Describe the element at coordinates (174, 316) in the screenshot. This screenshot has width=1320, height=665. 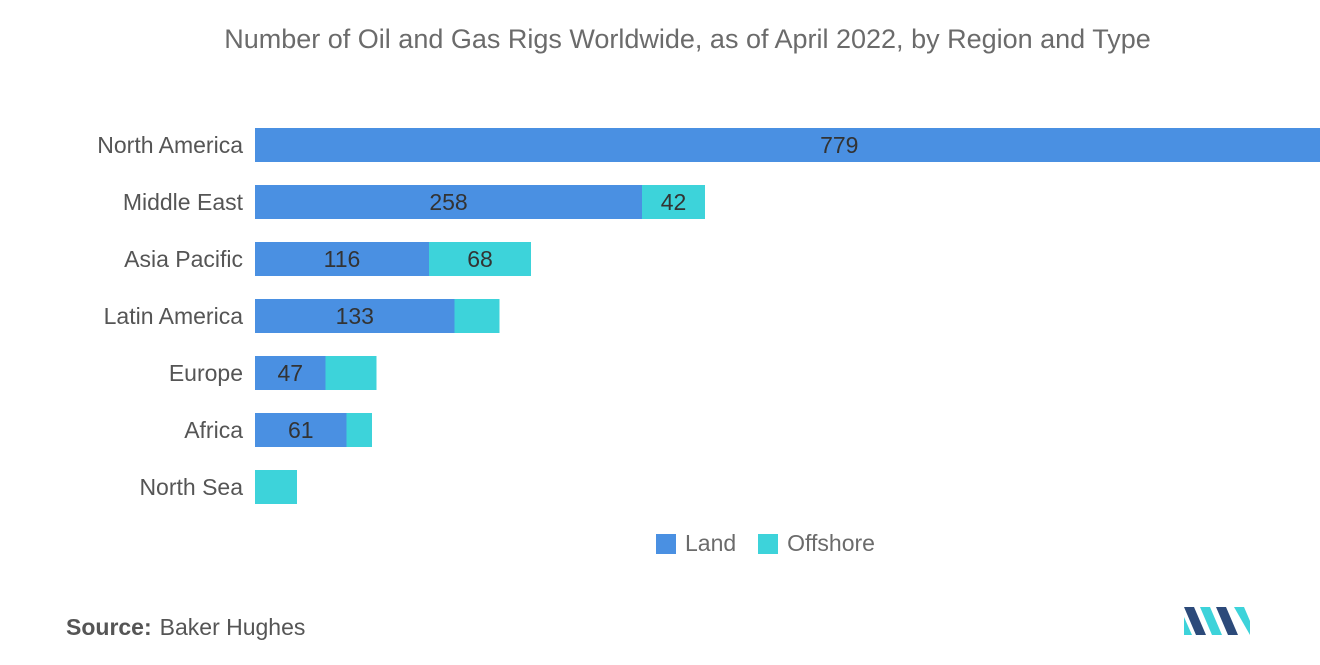
I see `category-label-latin-america: Latin America` at that location.